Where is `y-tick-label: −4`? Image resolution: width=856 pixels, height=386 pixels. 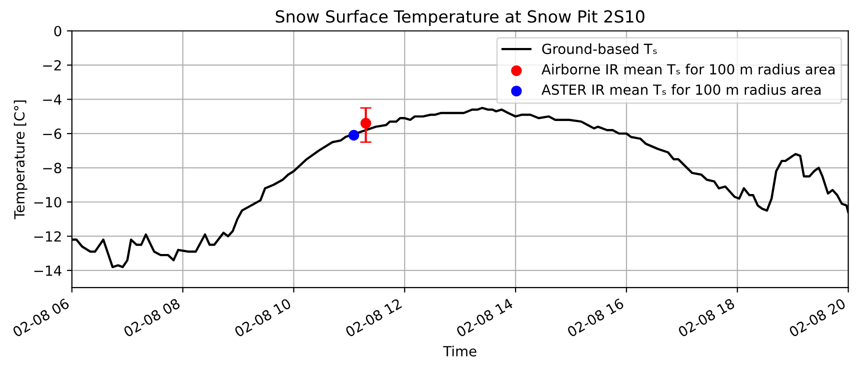 y-tick-label: −4 is located at coordinates (52, 99).